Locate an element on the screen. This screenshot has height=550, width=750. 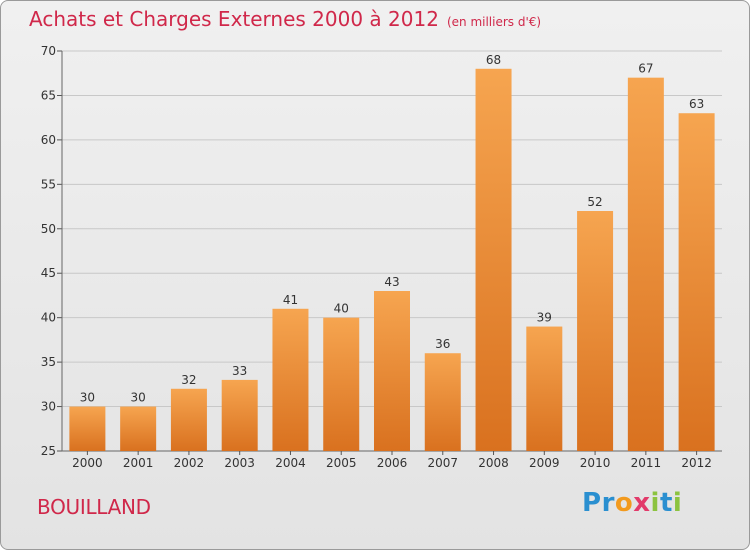
y-tick-label: 65 is located at coordinates (48, 95).